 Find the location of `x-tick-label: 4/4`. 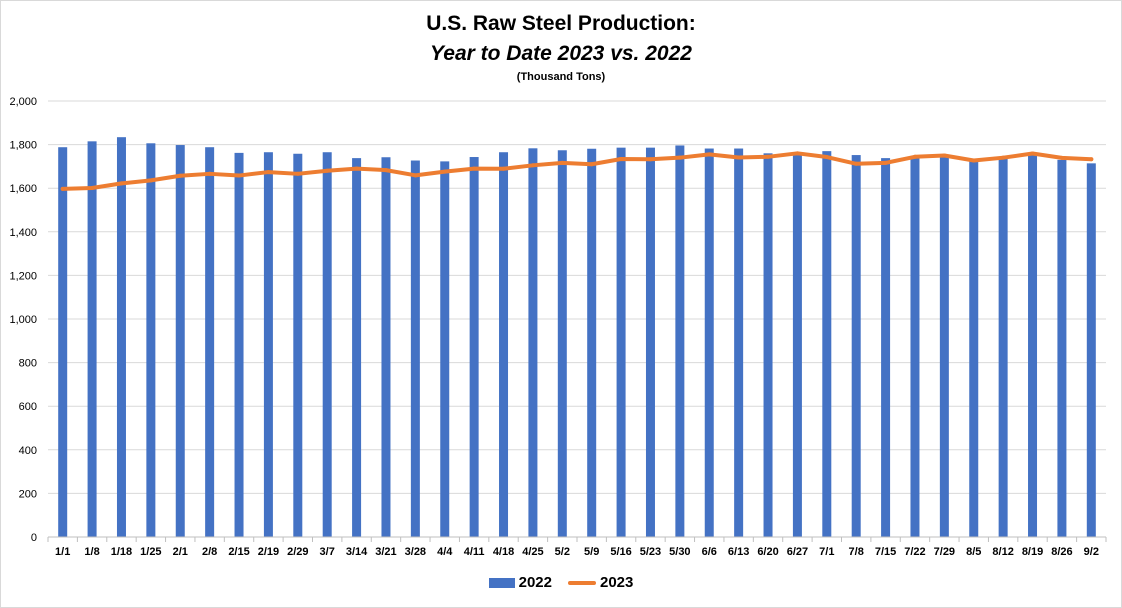

x-tick-label: 4/4 is located at coordinates (445, 552).